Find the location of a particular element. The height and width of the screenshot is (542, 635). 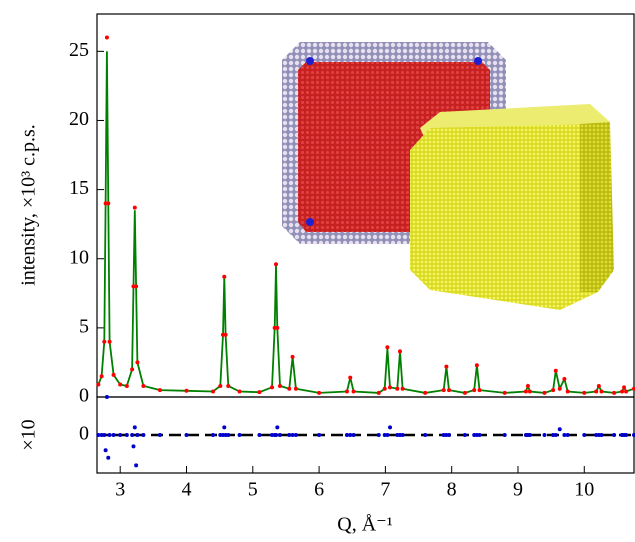

y-tick-label: 25 is located at coordinates (79, 50).